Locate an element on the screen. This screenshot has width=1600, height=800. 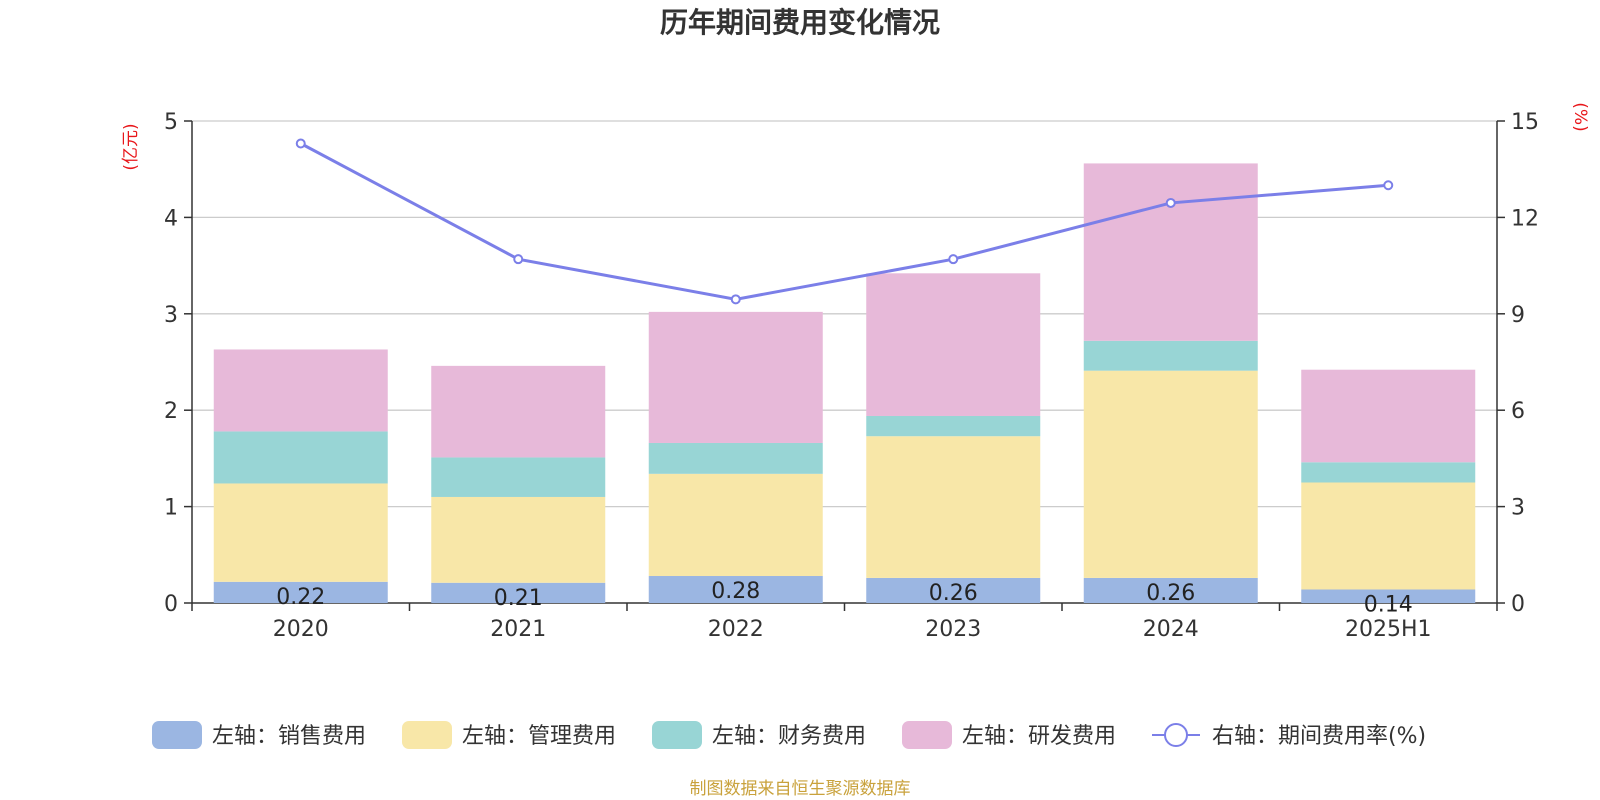
right-axis-unit: (%) is located at coordinates (1580, 116).